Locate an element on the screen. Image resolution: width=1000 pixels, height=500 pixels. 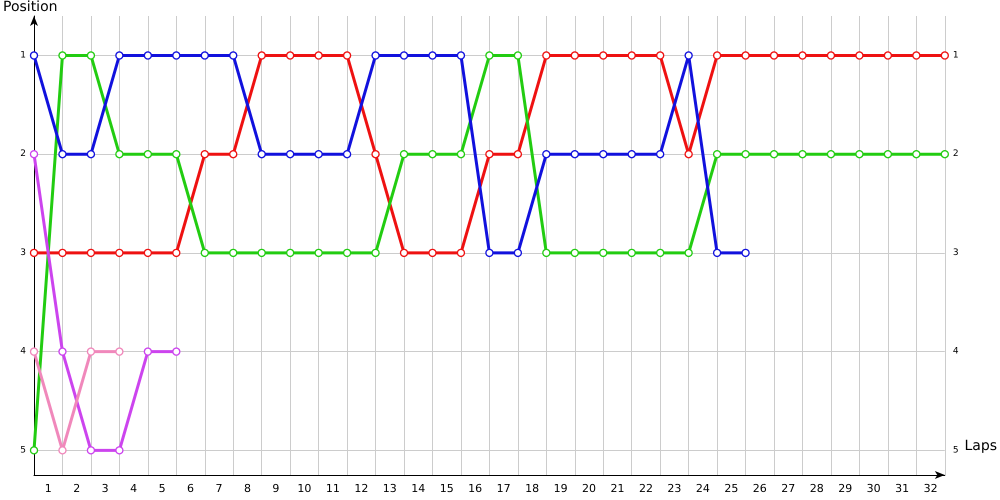
y-axis-title: Position is located at coordinates (30, 7).